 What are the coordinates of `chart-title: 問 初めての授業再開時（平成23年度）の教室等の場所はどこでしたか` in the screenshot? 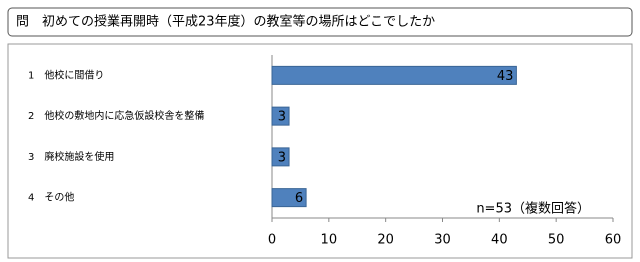 It's located at (225, 22).